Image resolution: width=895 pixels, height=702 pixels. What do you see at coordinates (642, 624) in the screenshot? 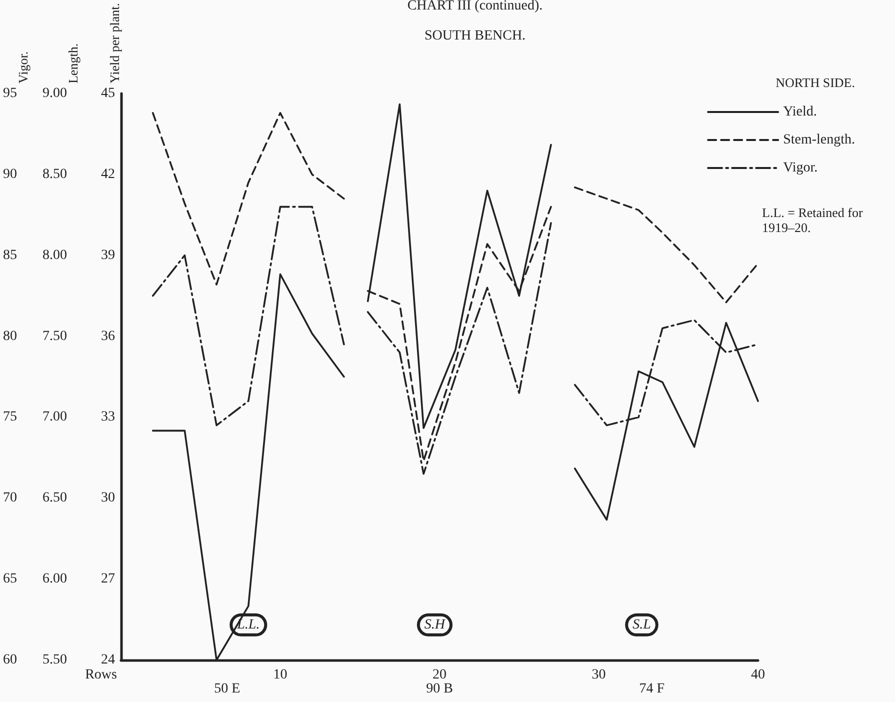
I see `annotation: S.L` at bounding box center [642, 624].